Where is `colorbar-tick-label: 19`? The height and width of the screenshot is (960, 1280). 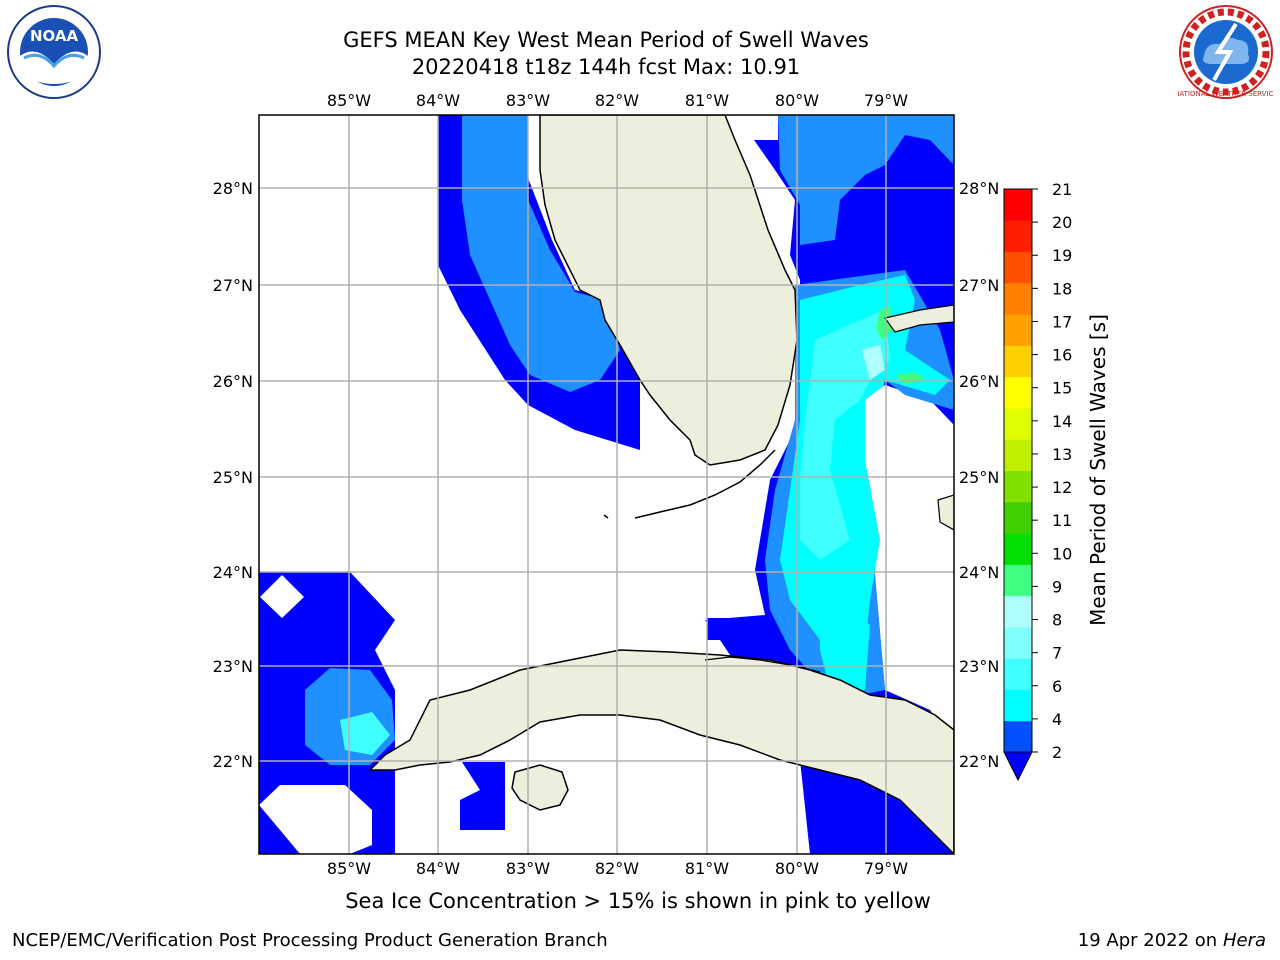
colorbar-tick-label: 19 is located at coordinates (1062, 255).